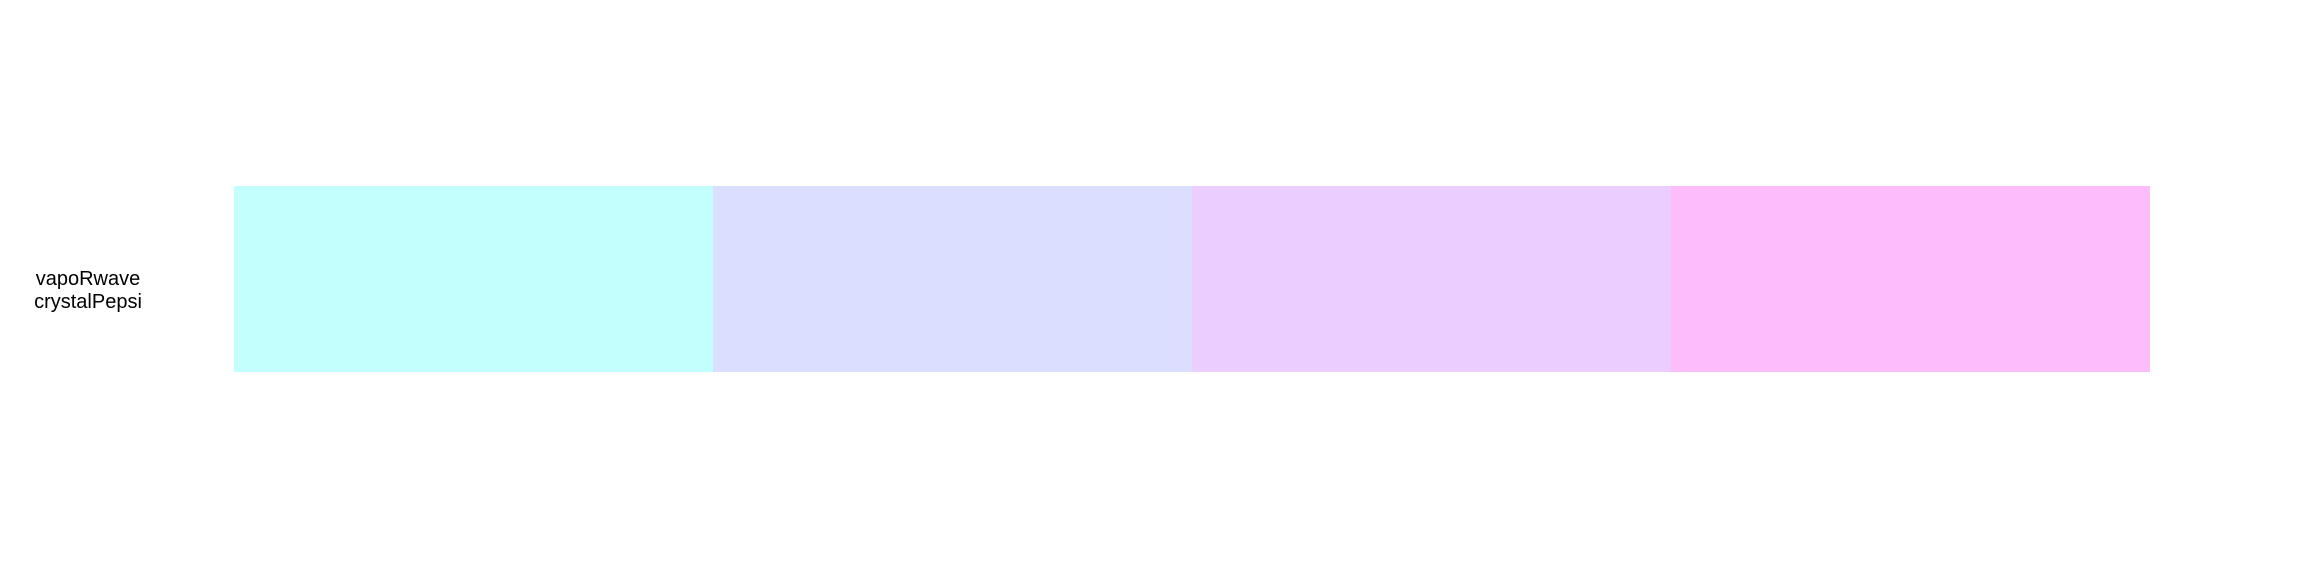 This screenshot has height=576, width=2304. What do you see at coordinates (88, 302) in the screenshot?
I see `palette-name-line2: crystalPepsi` at bounding box center [88, 302].